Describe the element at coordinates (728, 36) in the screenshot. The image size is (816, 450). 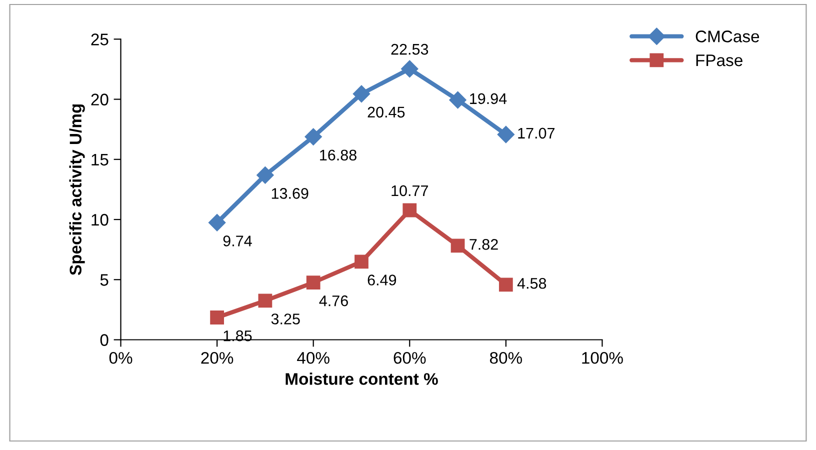
I see `legend-label: CMCase` at that location.